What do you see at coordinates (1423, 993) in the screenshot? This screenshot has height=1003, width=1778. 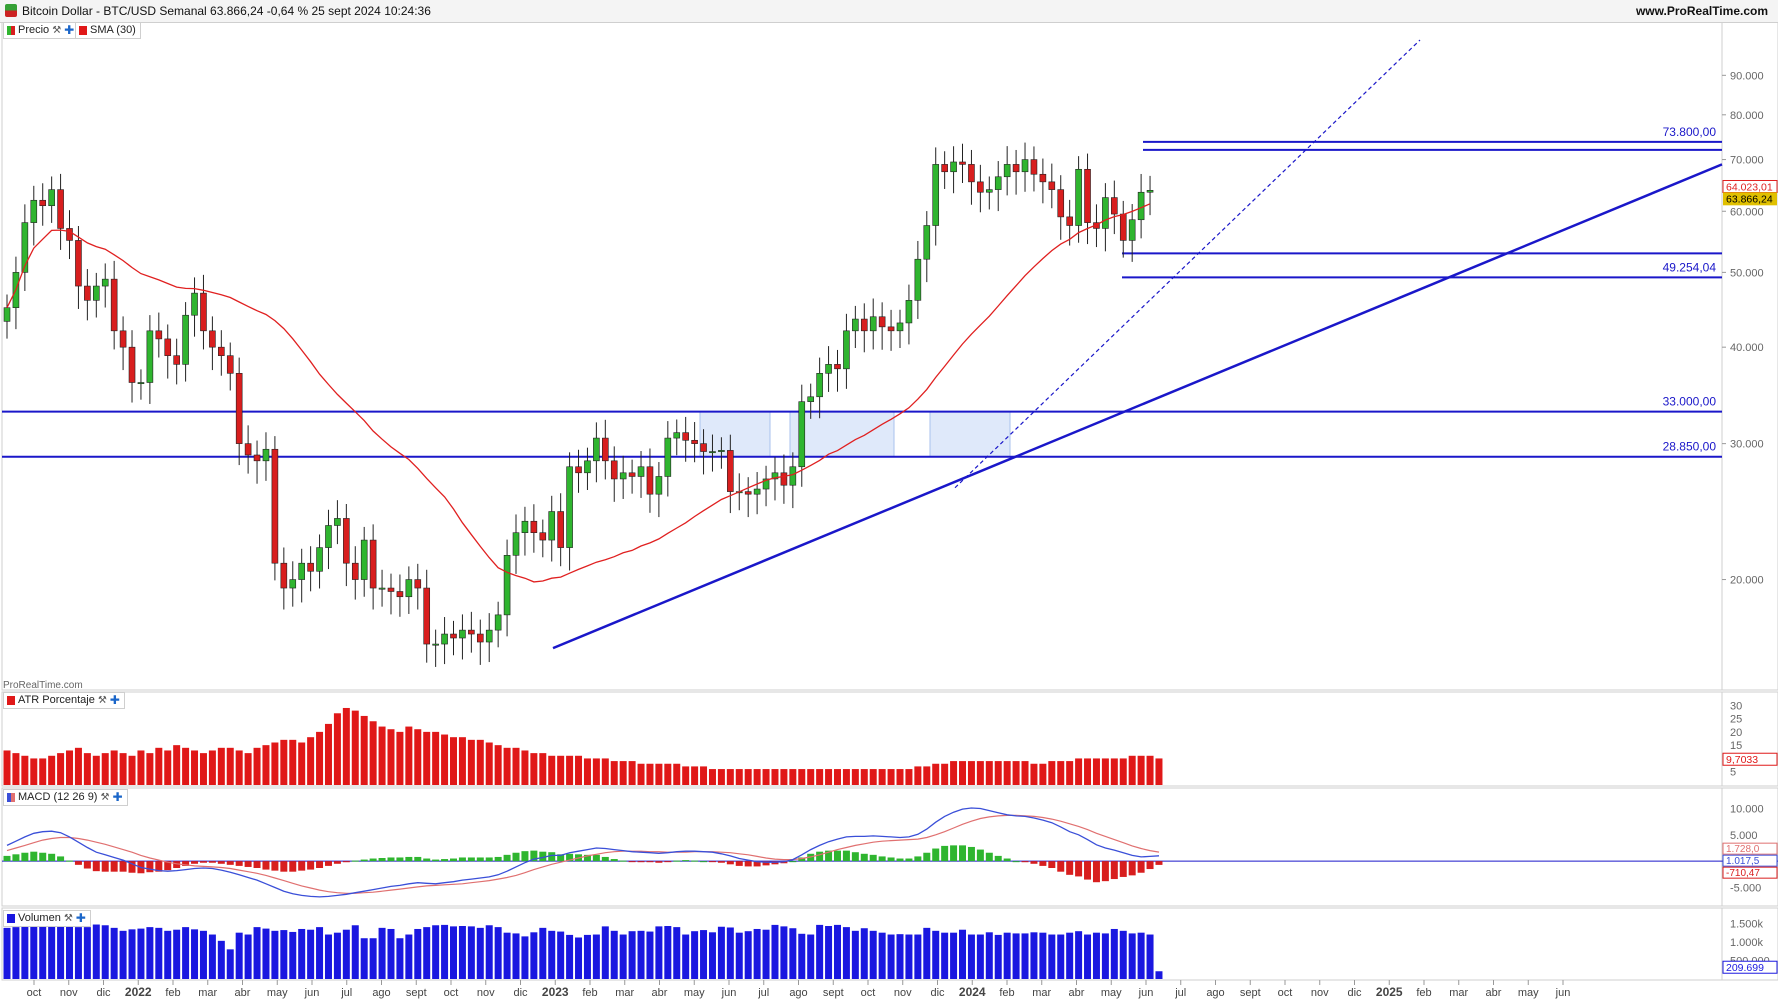 I see `xtick-label: feb` at bounding box center [1423, 993].